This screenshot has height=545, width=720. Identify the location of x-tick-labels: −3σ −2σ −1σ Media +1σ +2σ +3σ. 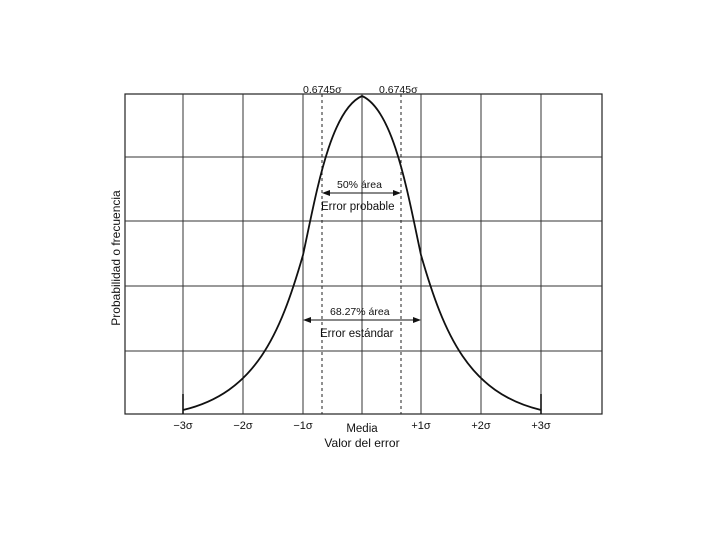
(362, 427).